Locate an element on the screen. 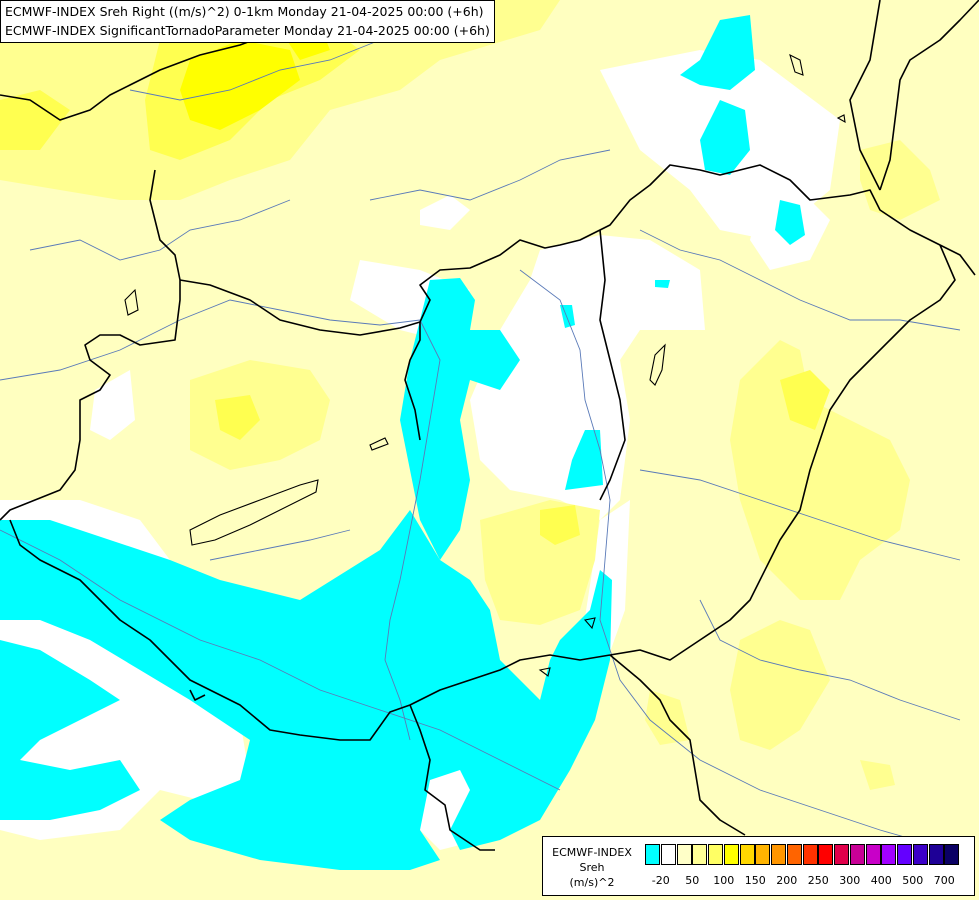  legend-label: ECMWF-INDEX Sreh (m/s)^2 is located at coordinates (592, 867).